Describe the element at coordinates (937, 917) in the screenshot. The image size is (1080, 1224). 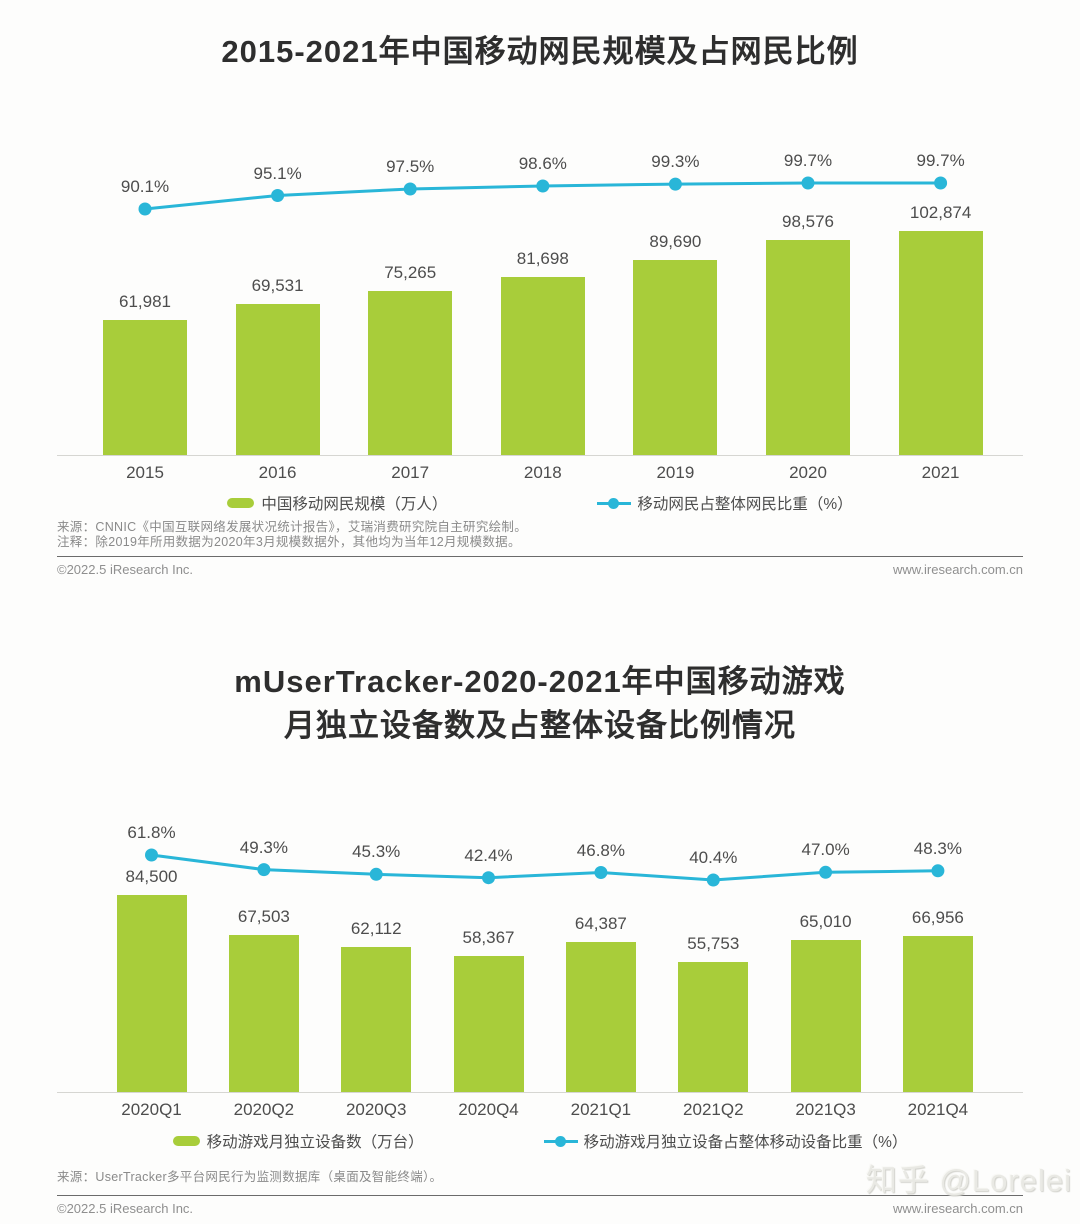
I see `bar-value-label-2021Q4: 66,956` at that location.